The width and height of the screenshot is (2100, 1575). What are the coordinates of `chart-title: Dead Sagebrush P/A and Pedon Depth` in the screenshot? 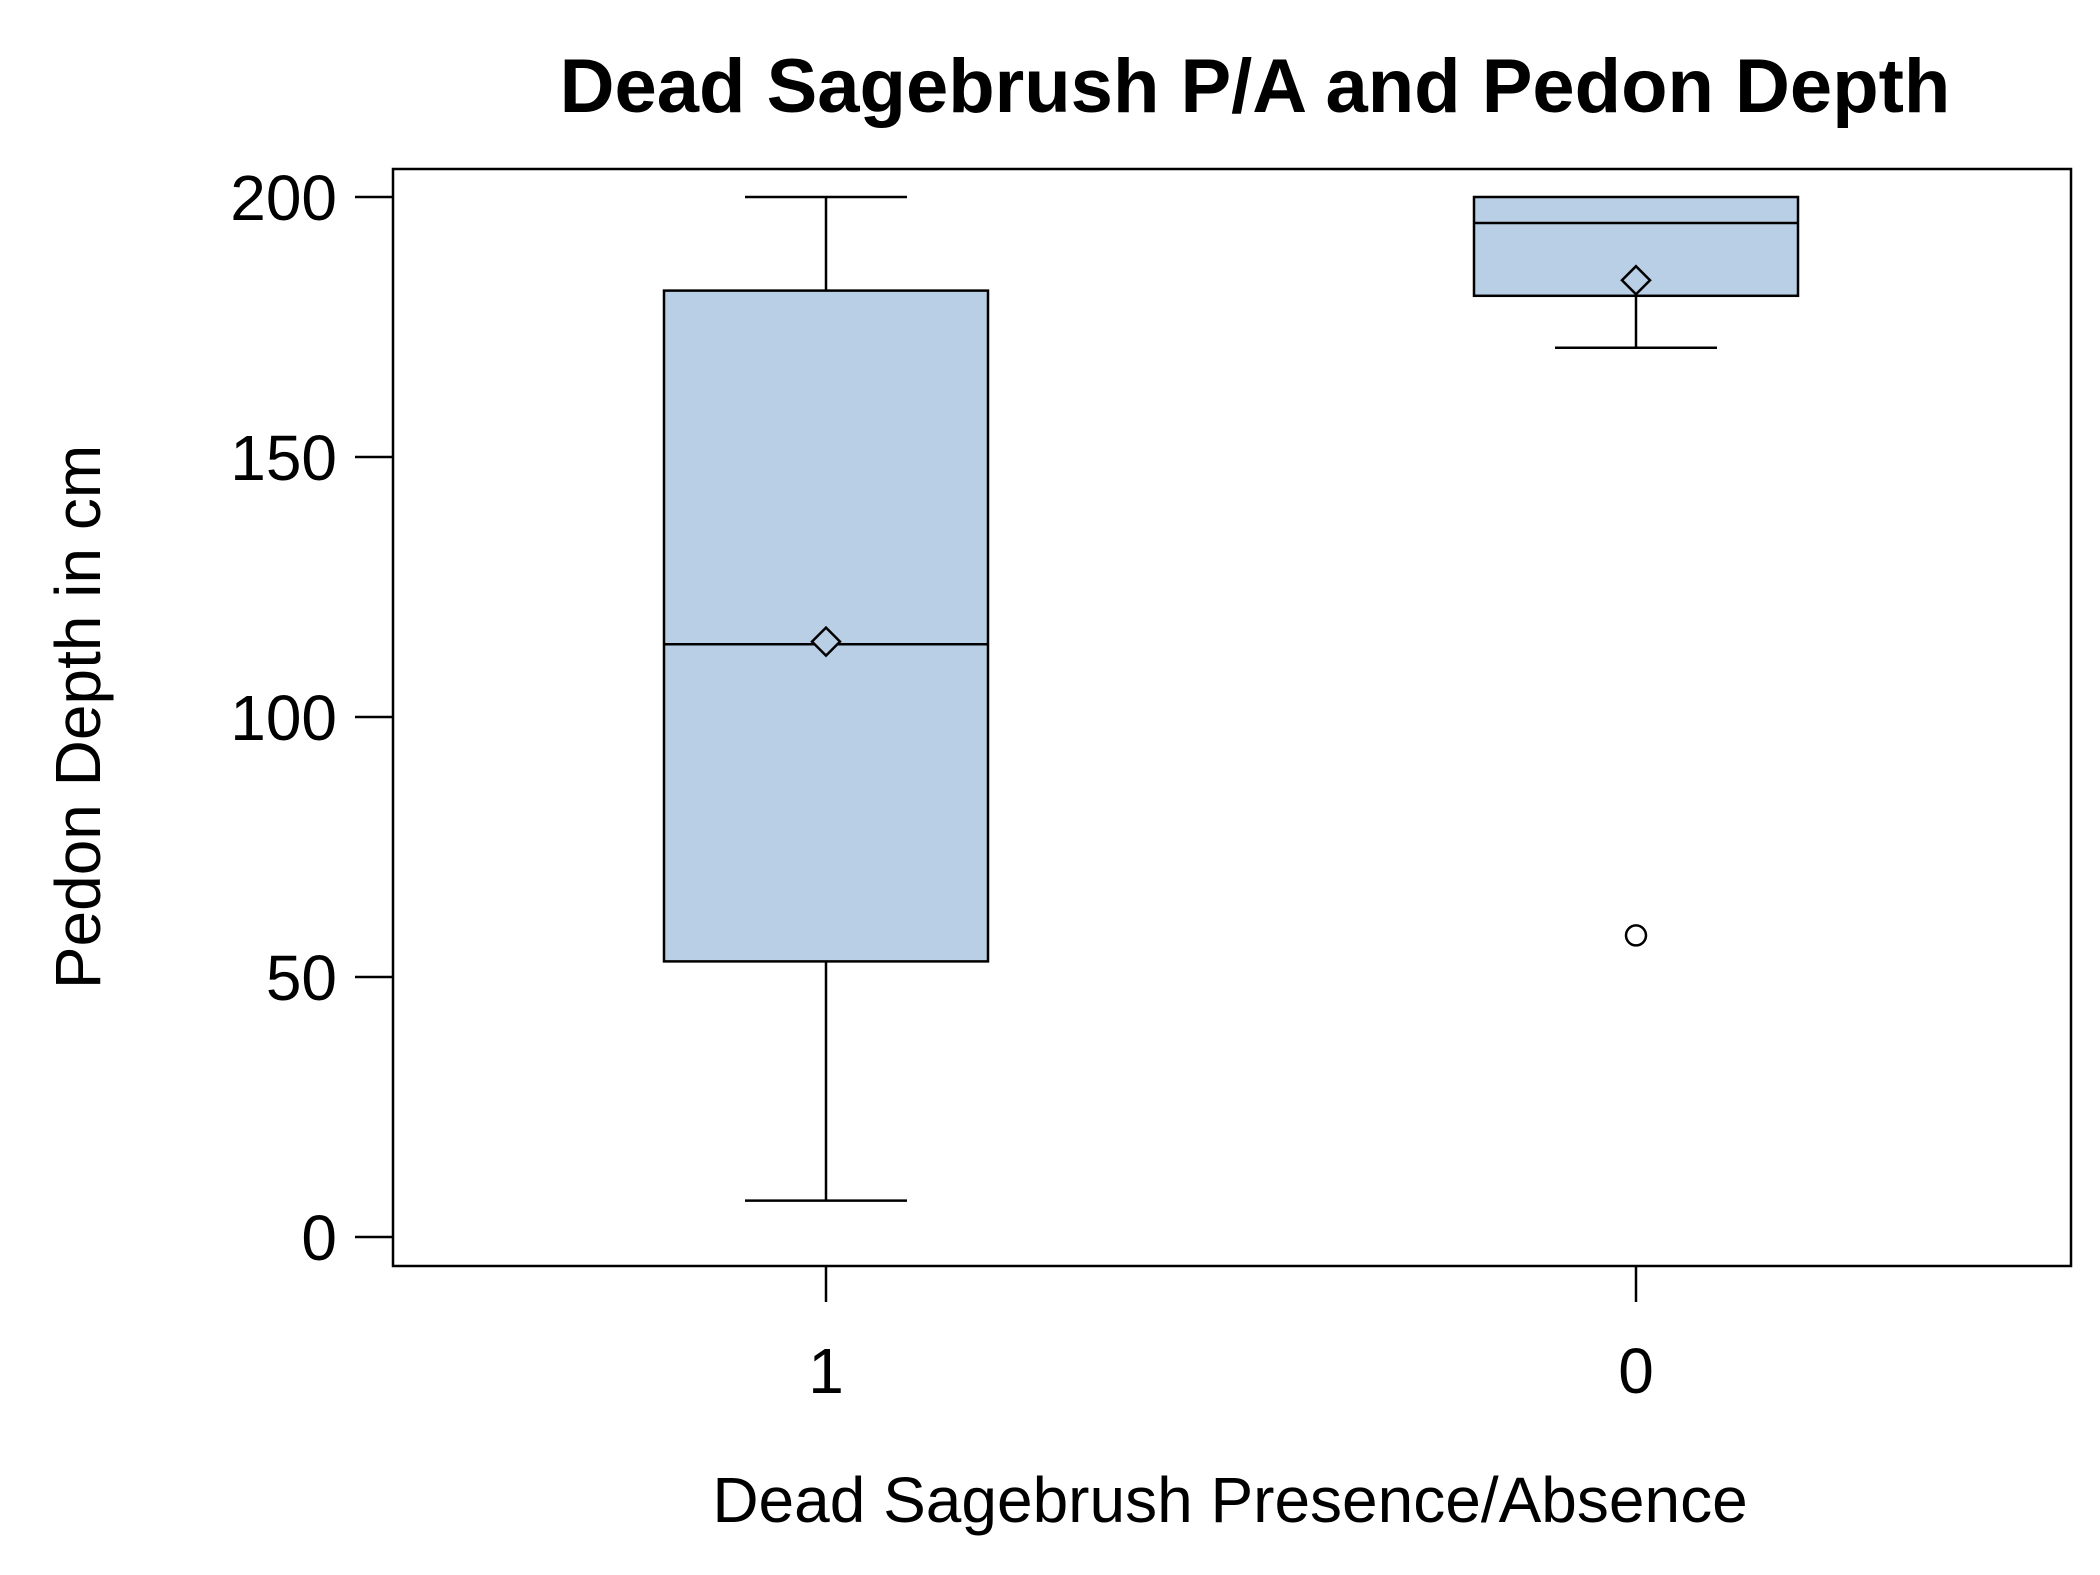 It's located at (1255, 86).